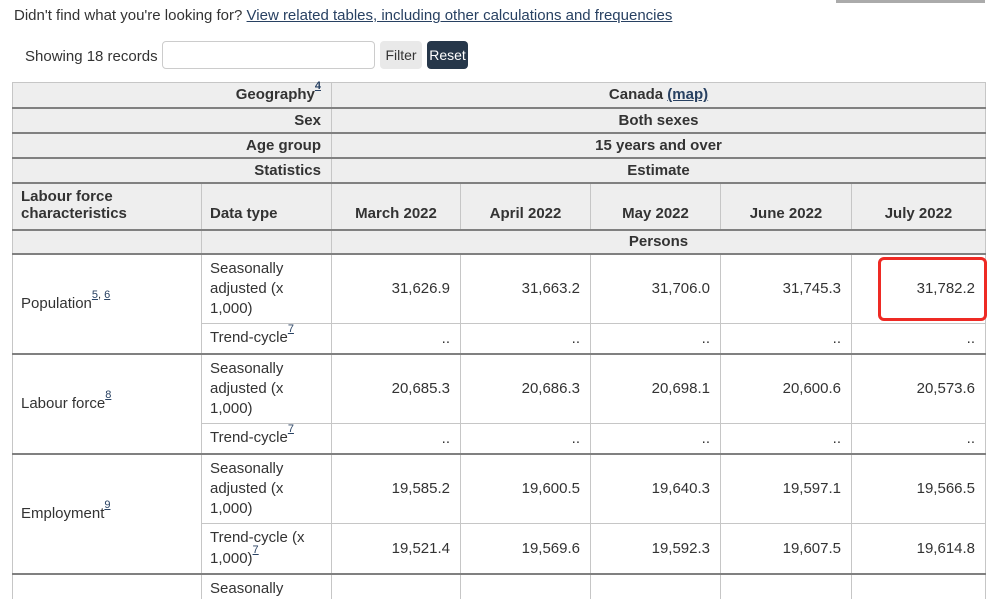  What do you see at coordinates (918, 488) in the screenshot?
I see `value-cell: 19,566.5` at bounding box center [918, 488].